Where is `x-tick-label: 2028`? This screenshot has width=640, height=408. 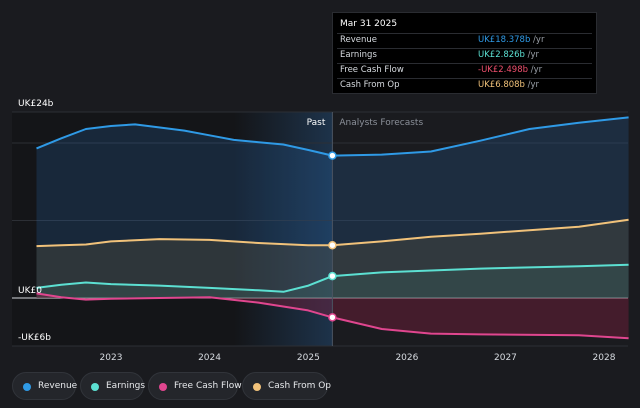
x-tick-label: 2028 is located at coordinates (604, 358).